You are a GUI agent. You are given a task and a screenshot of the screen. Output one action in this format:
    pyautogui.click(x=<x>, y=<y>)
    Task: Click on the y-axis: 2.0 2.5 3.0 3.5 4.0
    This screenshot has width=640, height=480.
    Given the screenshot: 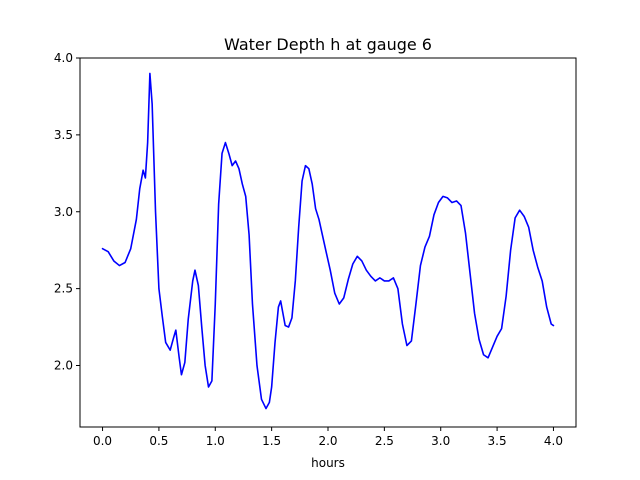 What is the action you would take?
    pyautogui.click(x=67, y=212)
    